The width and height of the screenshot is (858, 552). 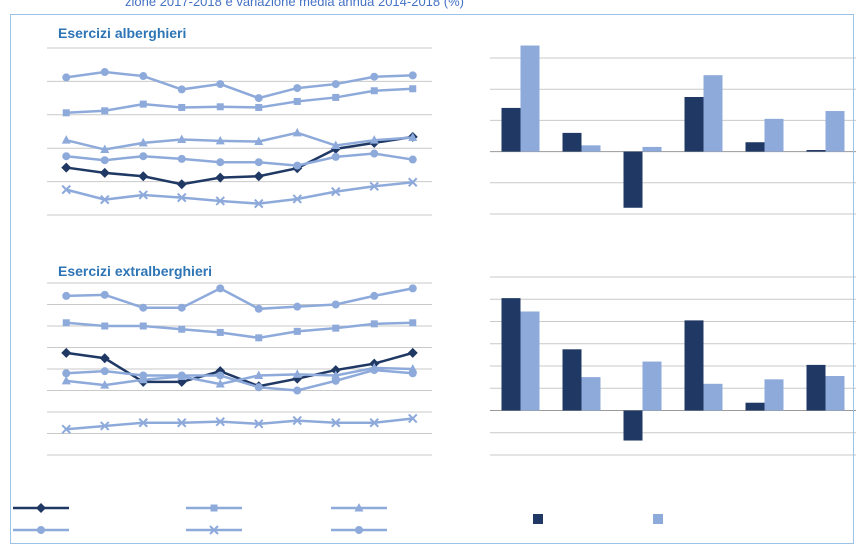 I want to click on legend-swatch-bar, so click(x=538, y=519).